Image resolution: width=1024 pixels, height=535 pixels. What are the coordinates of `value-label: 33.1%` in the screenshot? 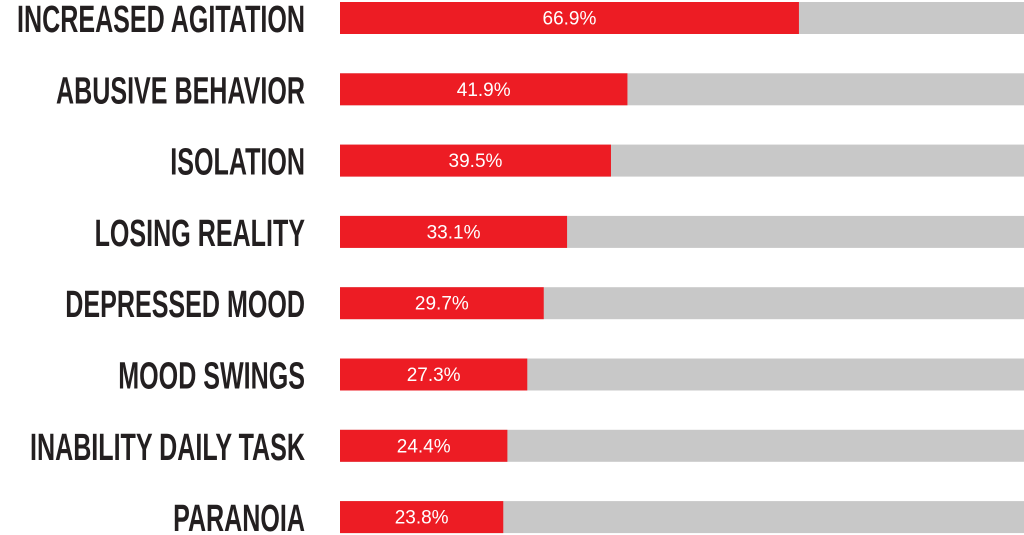 It's located at (454, 232).